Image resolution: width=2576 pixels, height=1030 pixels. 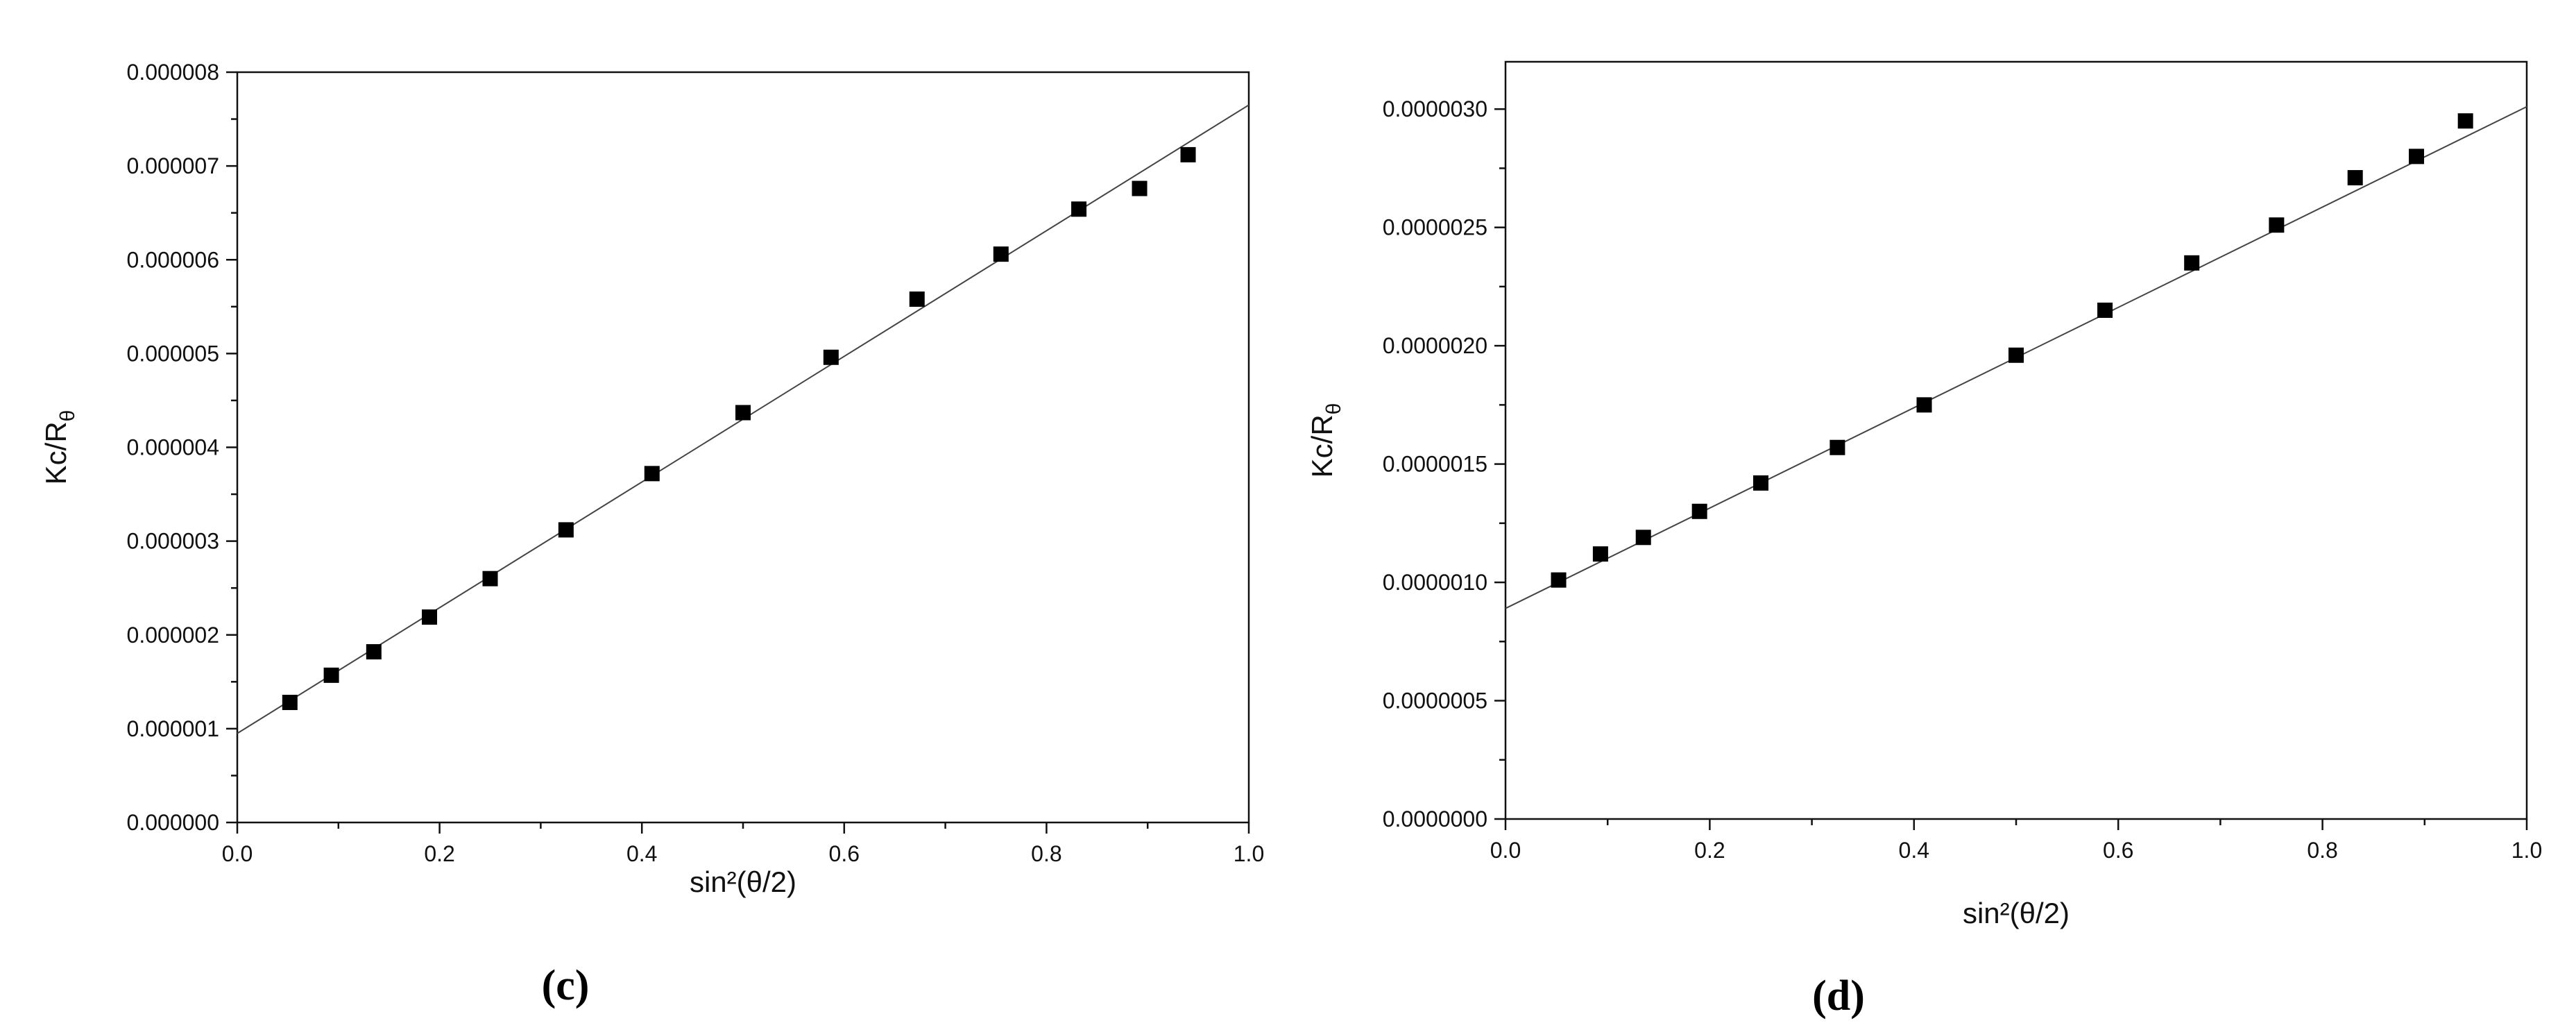 I want to click on y-tick-label: 0.000005, so click(x=173, y=354).